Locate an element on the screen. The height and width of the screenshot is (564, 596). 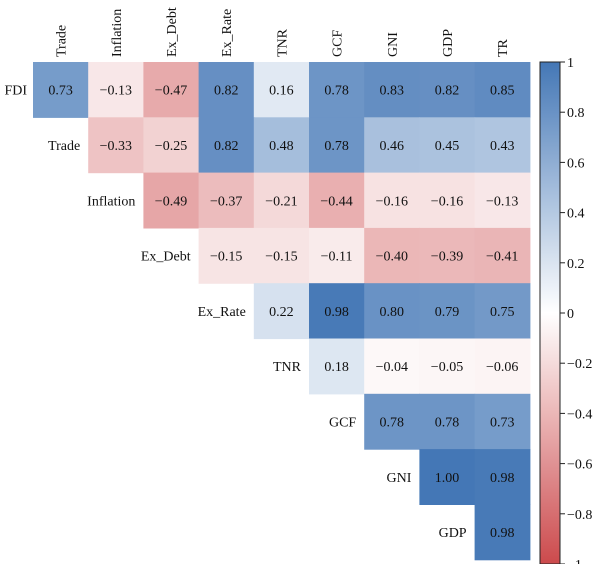
colorbar-tick-label: −0.8 is located at coordinates (579, 515).